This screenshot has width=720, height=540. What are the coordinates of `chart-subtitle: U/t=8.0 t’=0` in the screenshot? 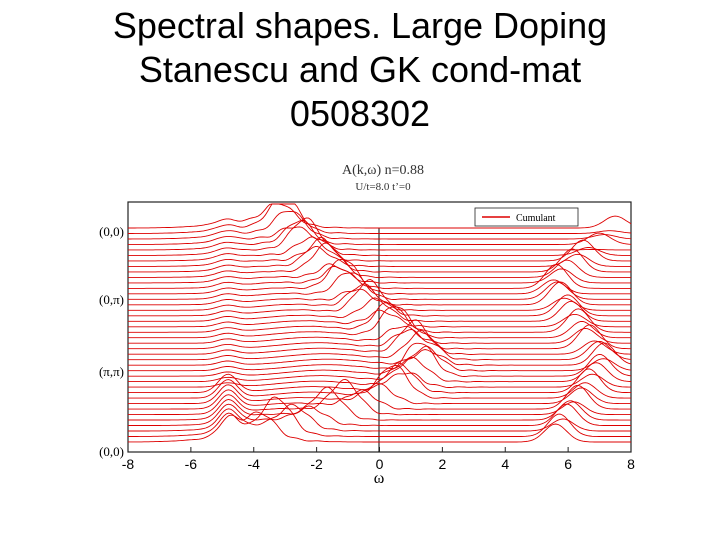 It's located at (383, 187).